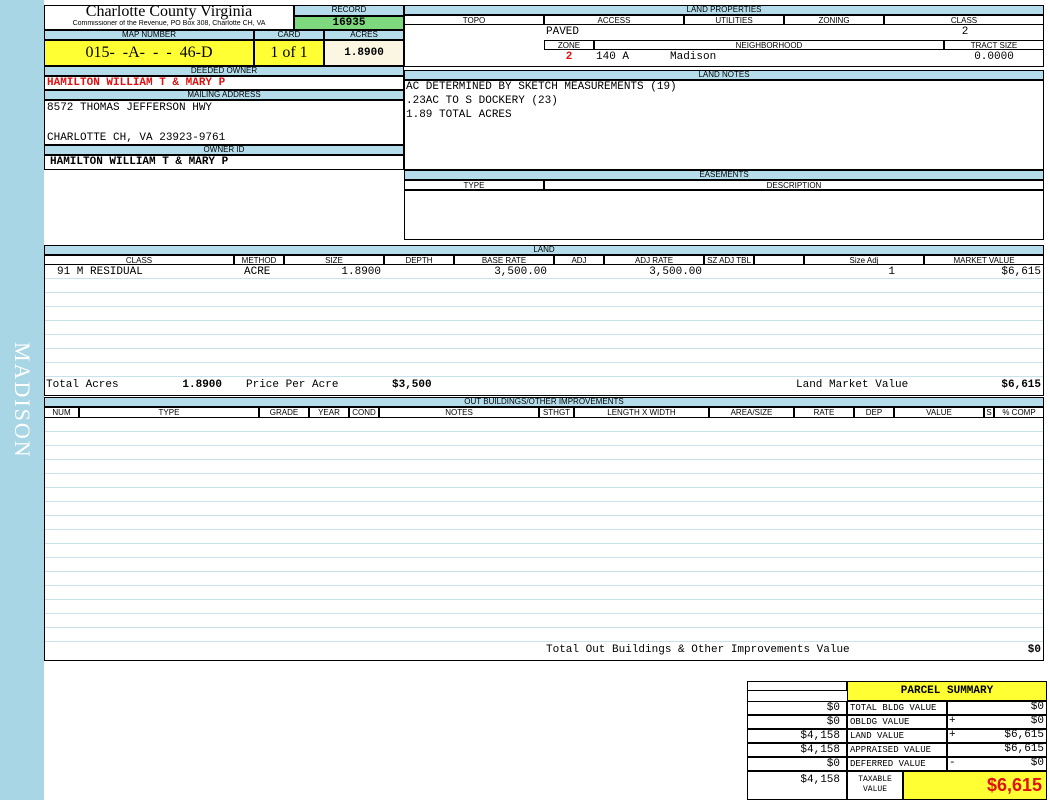  Describe the element at coordinates (482, 101) in the screenshot. I see `land-note: .23AC TO S DOCKERY (23)` at that location.